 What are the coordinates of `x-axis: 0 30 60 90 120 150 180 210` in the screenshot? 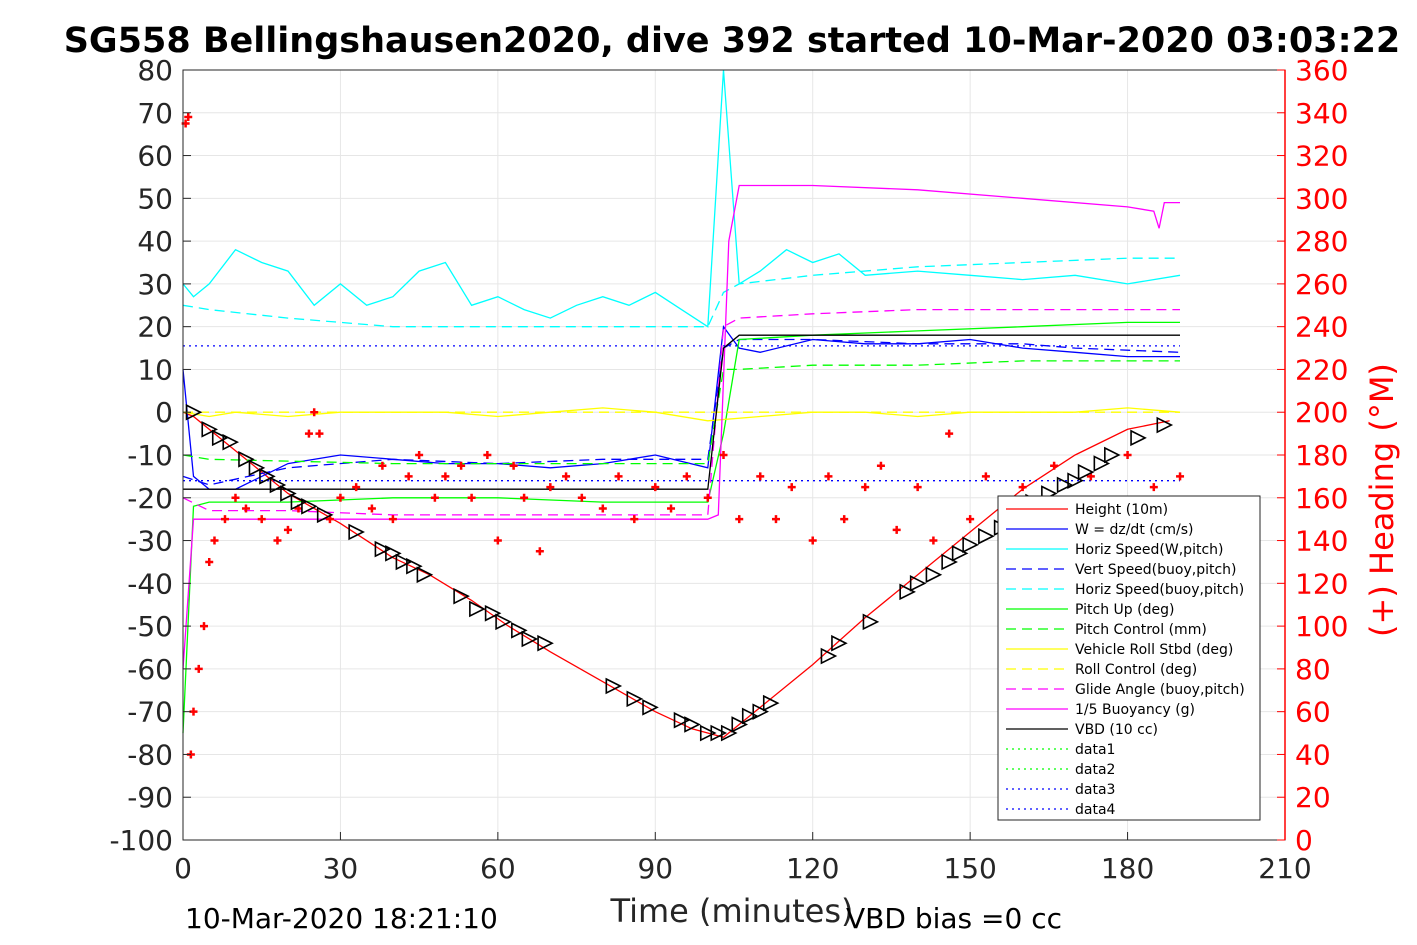 It's located at (743, 858).